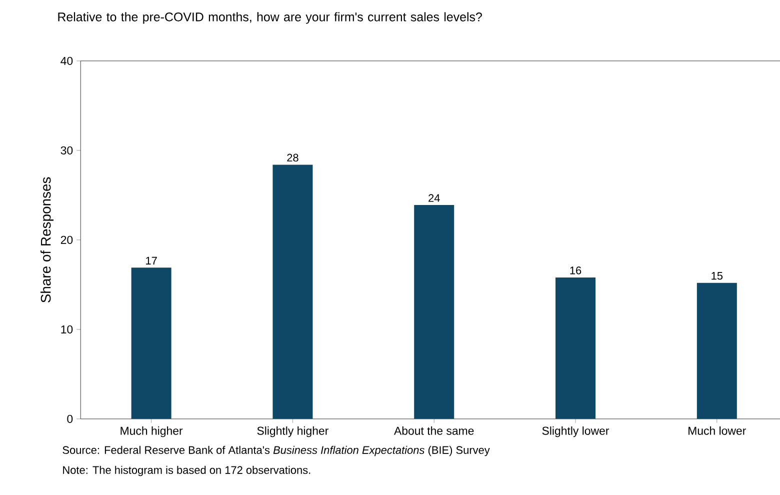  What do you see at coordinates (151, 432) in the screenshot?
I see `x-tick-label: Much higher` at bounding box center [151, 432].